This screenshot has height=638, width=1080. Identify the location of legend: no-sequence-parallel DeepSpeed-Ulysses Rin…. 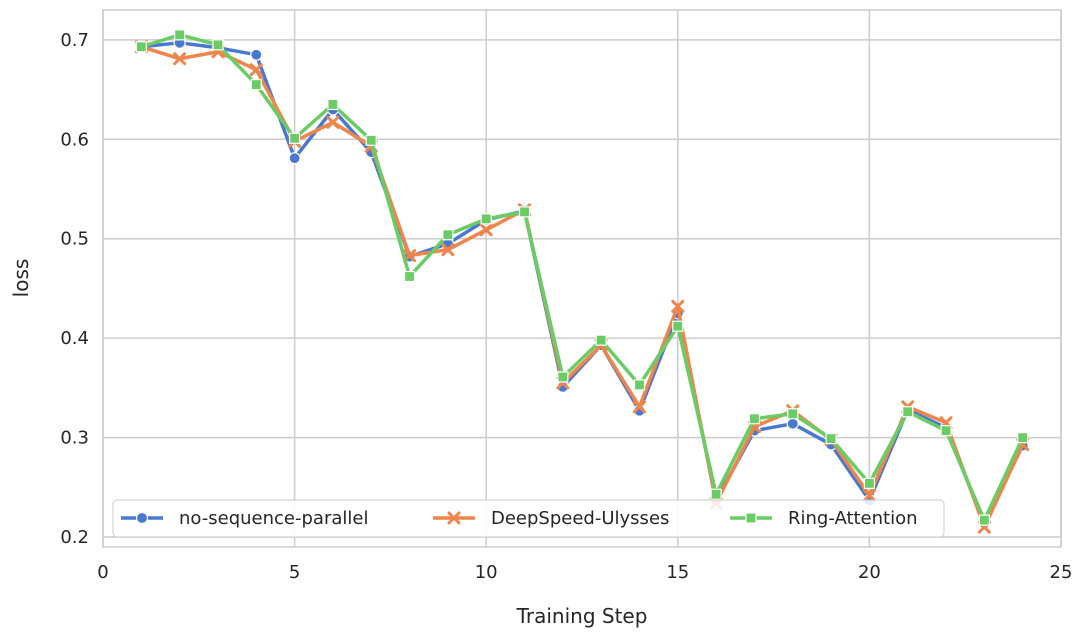
(528, 518).